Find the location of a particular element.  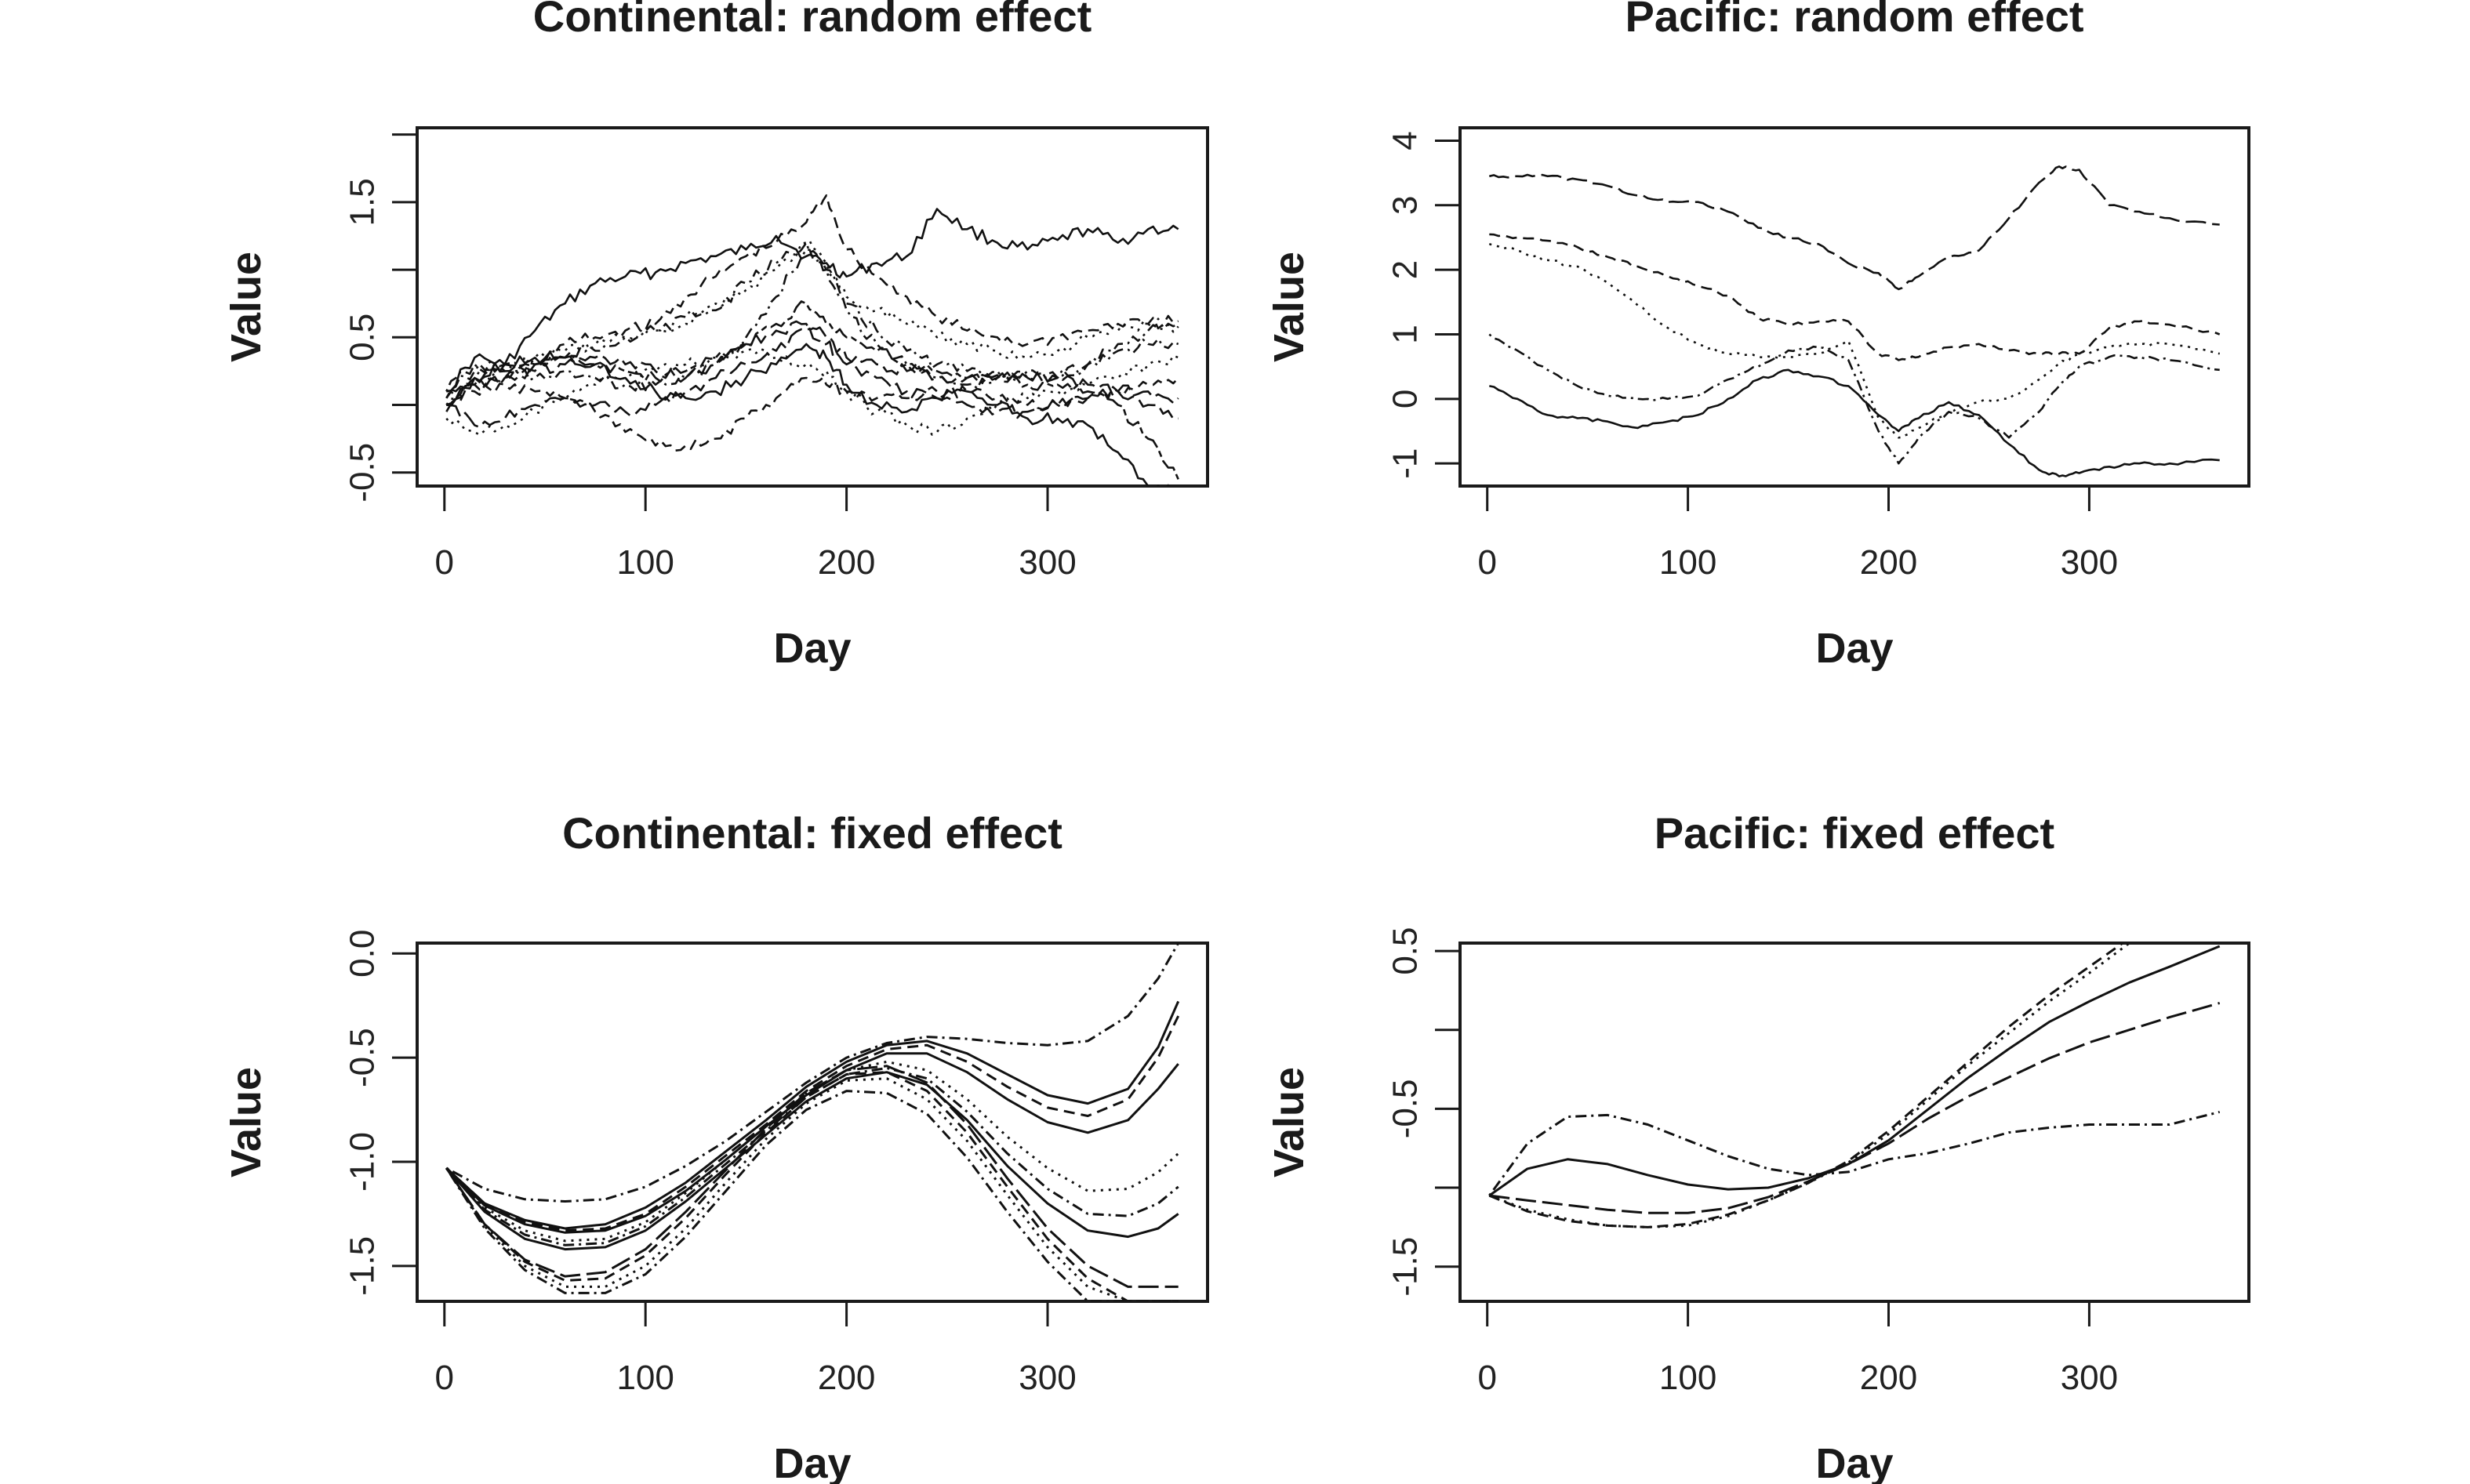

y-tick-label: 1 is located at coordinates (1405, 334).